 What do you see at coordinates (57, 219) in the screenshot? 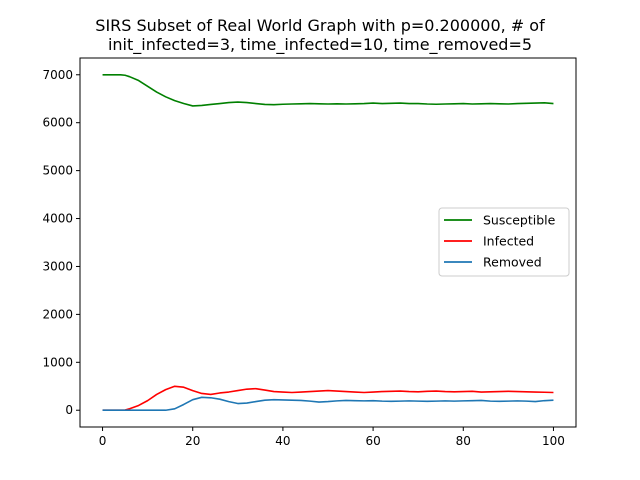
I see `y-tick-label: 4000` at bounding box center [57, 219].